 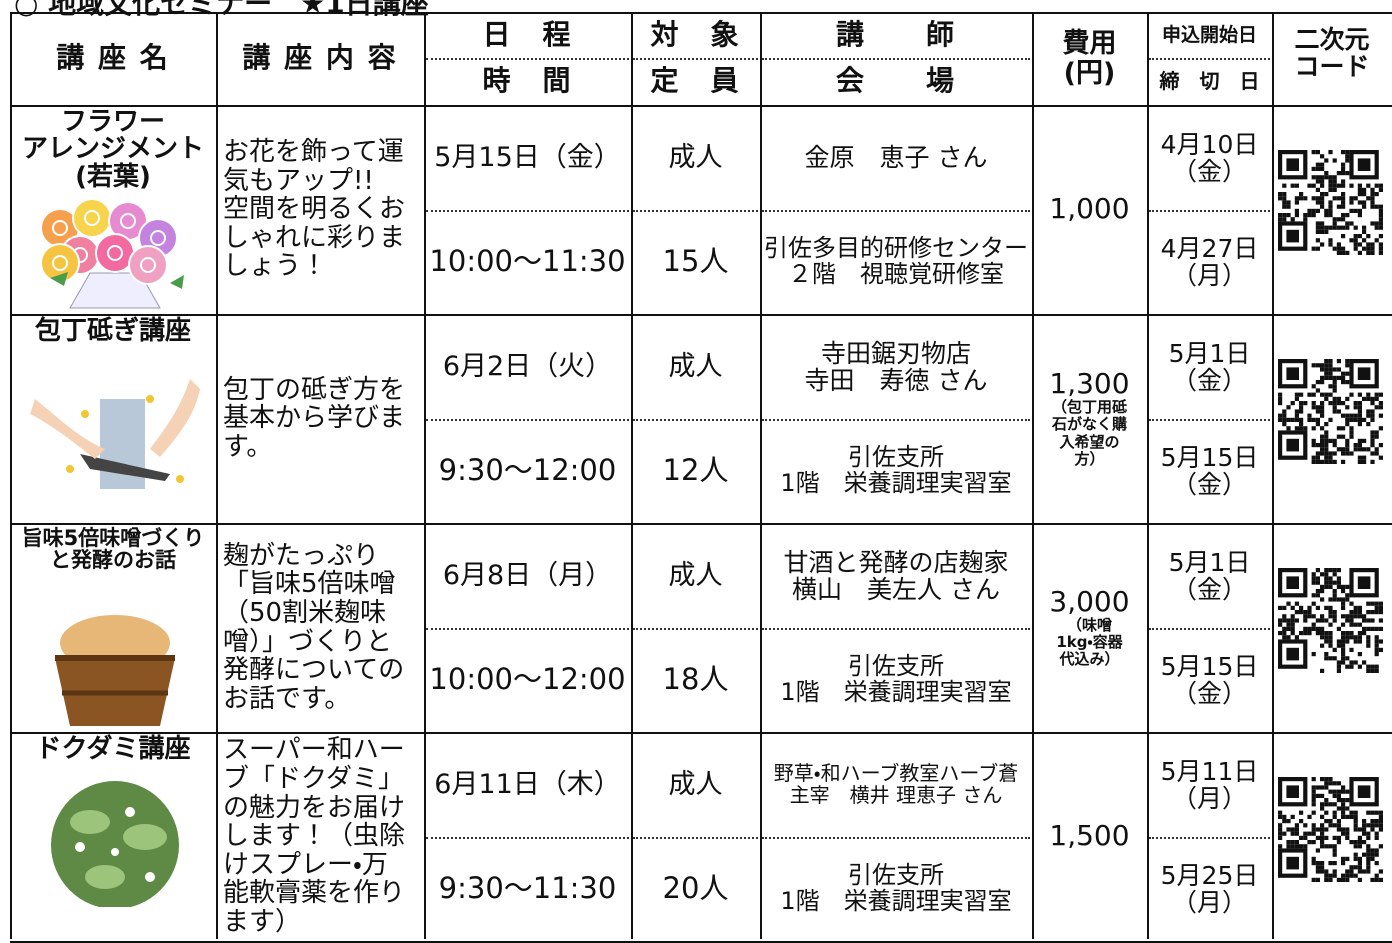 What do you see at coordinates (896, 157) in the screenshot?
I see `course-instructor: 金原 恵子 さん` at bounding box center [896, 157].